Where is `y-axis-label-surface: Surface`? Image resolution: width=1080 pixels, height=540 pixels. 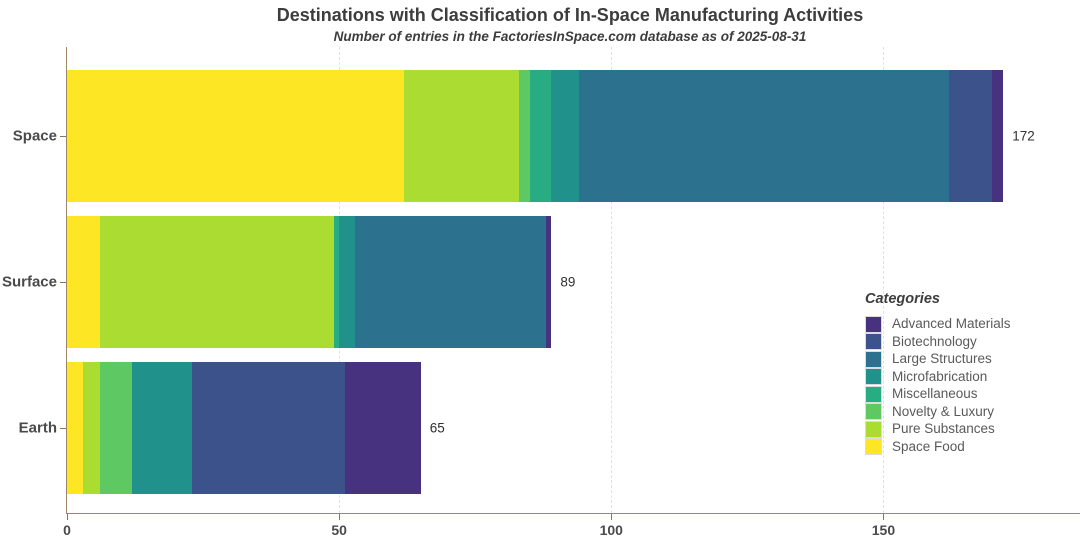
y-axis-label-surface: Surface is located at coordinates (29, 282).